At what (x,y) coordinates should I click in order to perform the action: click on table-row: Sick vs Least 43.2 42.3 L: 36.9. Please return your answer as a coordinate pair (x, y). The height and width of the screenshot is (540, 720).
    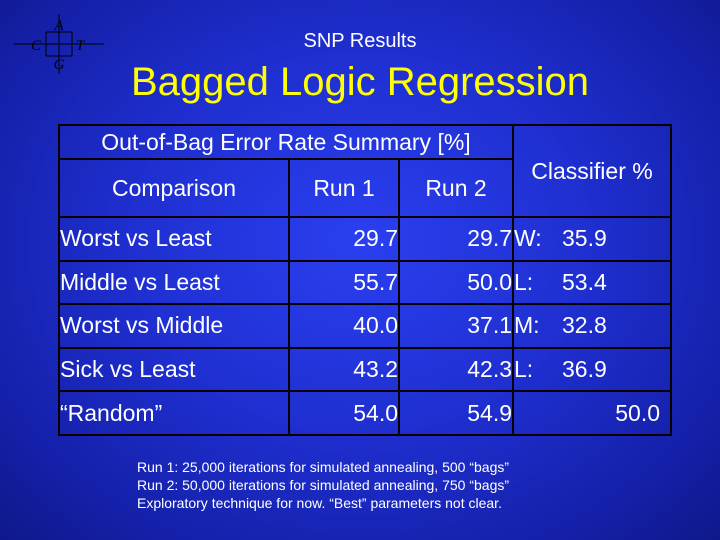
    Looking at the image, I should click on (365, 369).